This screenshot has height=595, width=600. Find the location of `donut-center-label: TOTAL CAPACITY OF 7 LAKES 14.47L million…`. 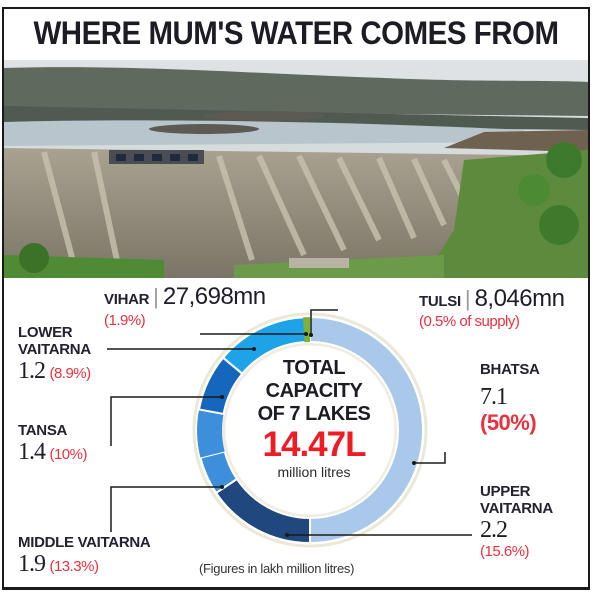

donut-center-label: TOTAL CAPACITY OF 7 LAKES 14.47L million… is located at coordinates (314, 418).